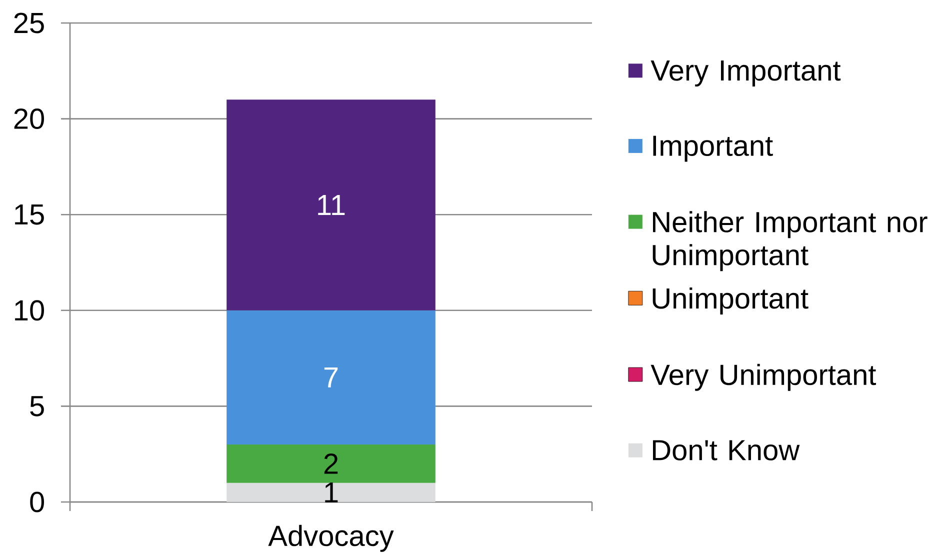  What do you see at coordinates (37, 502) in the screenshot?
I see `y-tick-label: 0` at bounding box center [37, 502].